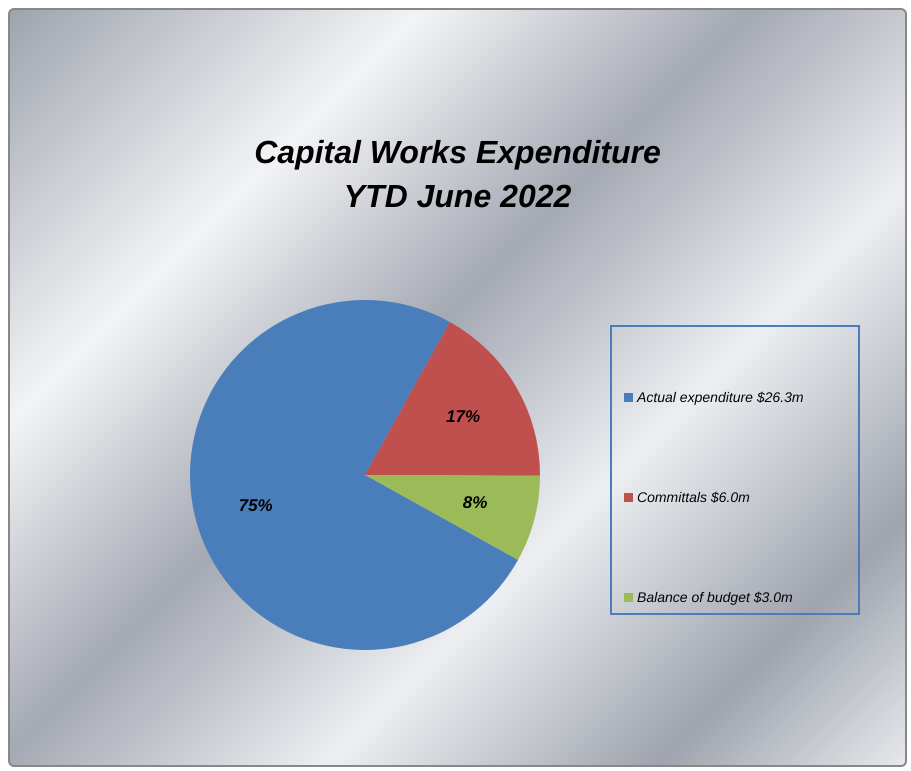  I want to click on legend-label: Actual expenditure $26.3m, so click(720, 397).